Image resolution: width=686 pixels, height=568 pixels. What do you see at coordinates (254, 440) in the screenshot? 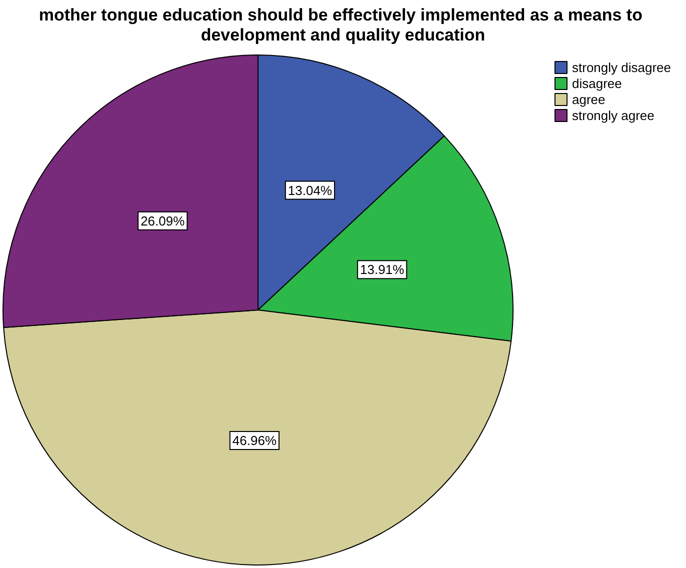
I see `data-label: 46.96%` at bounding box center [254, 440].